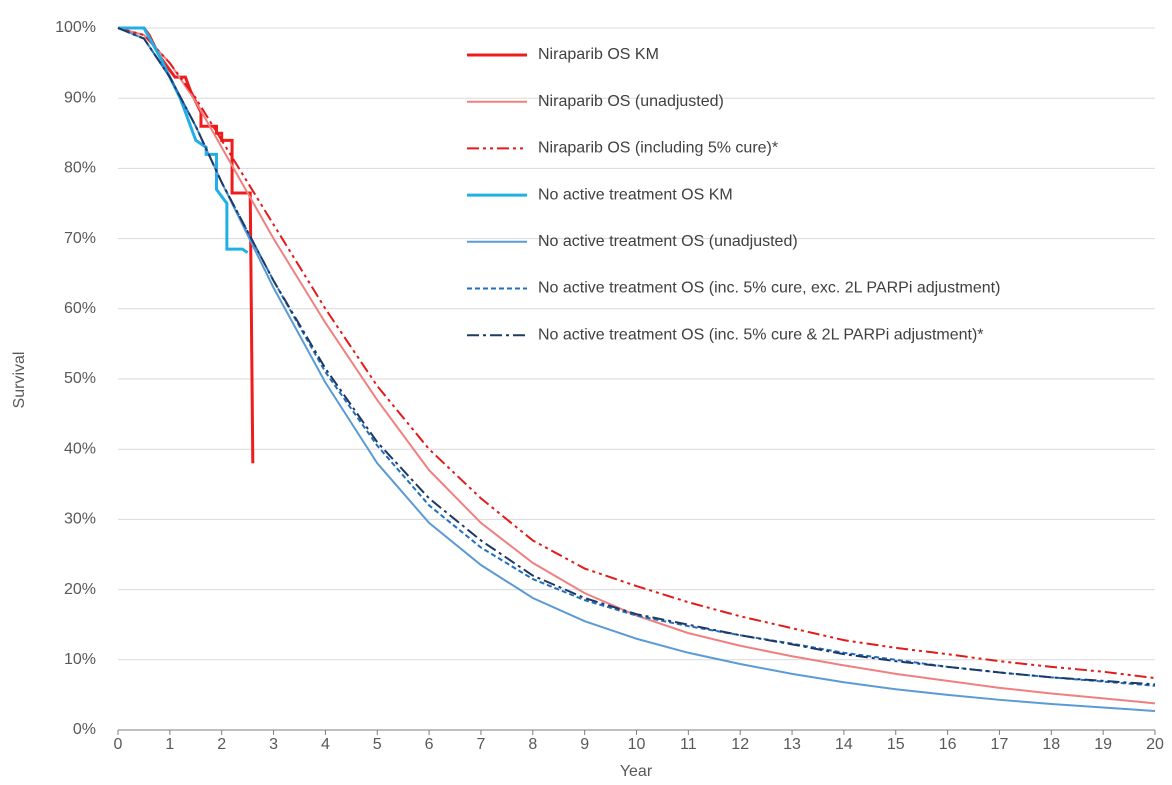 The image size is (1172, 785). I want to click on y-tick-label: 20%, so click(80, 589).